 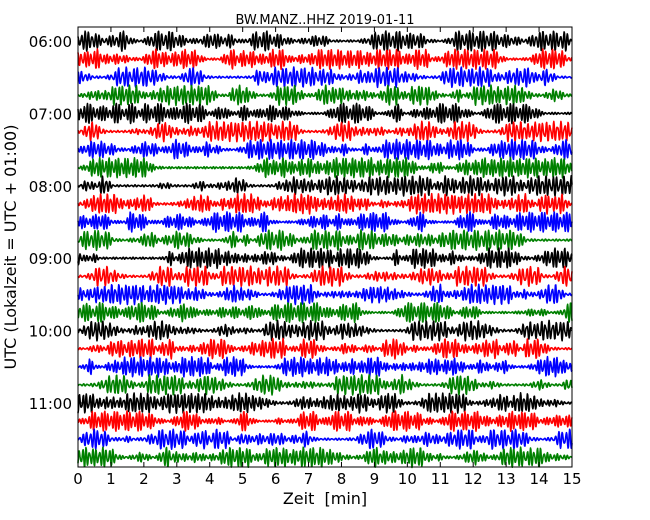 What do you see at coordinates (50, 114) in the screenshot?
I see `y-tick-label: 07:00` at bounding box center [50, 114].